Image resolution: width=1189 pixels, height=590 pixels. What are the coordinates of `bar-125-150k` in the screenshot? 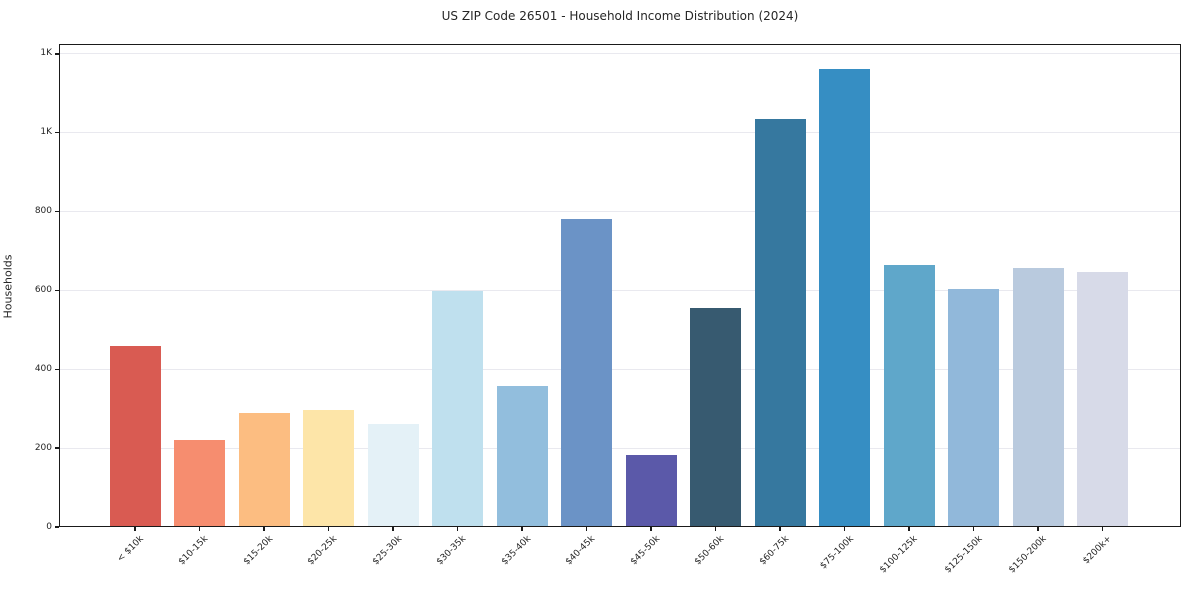 It's located at (973, 407).